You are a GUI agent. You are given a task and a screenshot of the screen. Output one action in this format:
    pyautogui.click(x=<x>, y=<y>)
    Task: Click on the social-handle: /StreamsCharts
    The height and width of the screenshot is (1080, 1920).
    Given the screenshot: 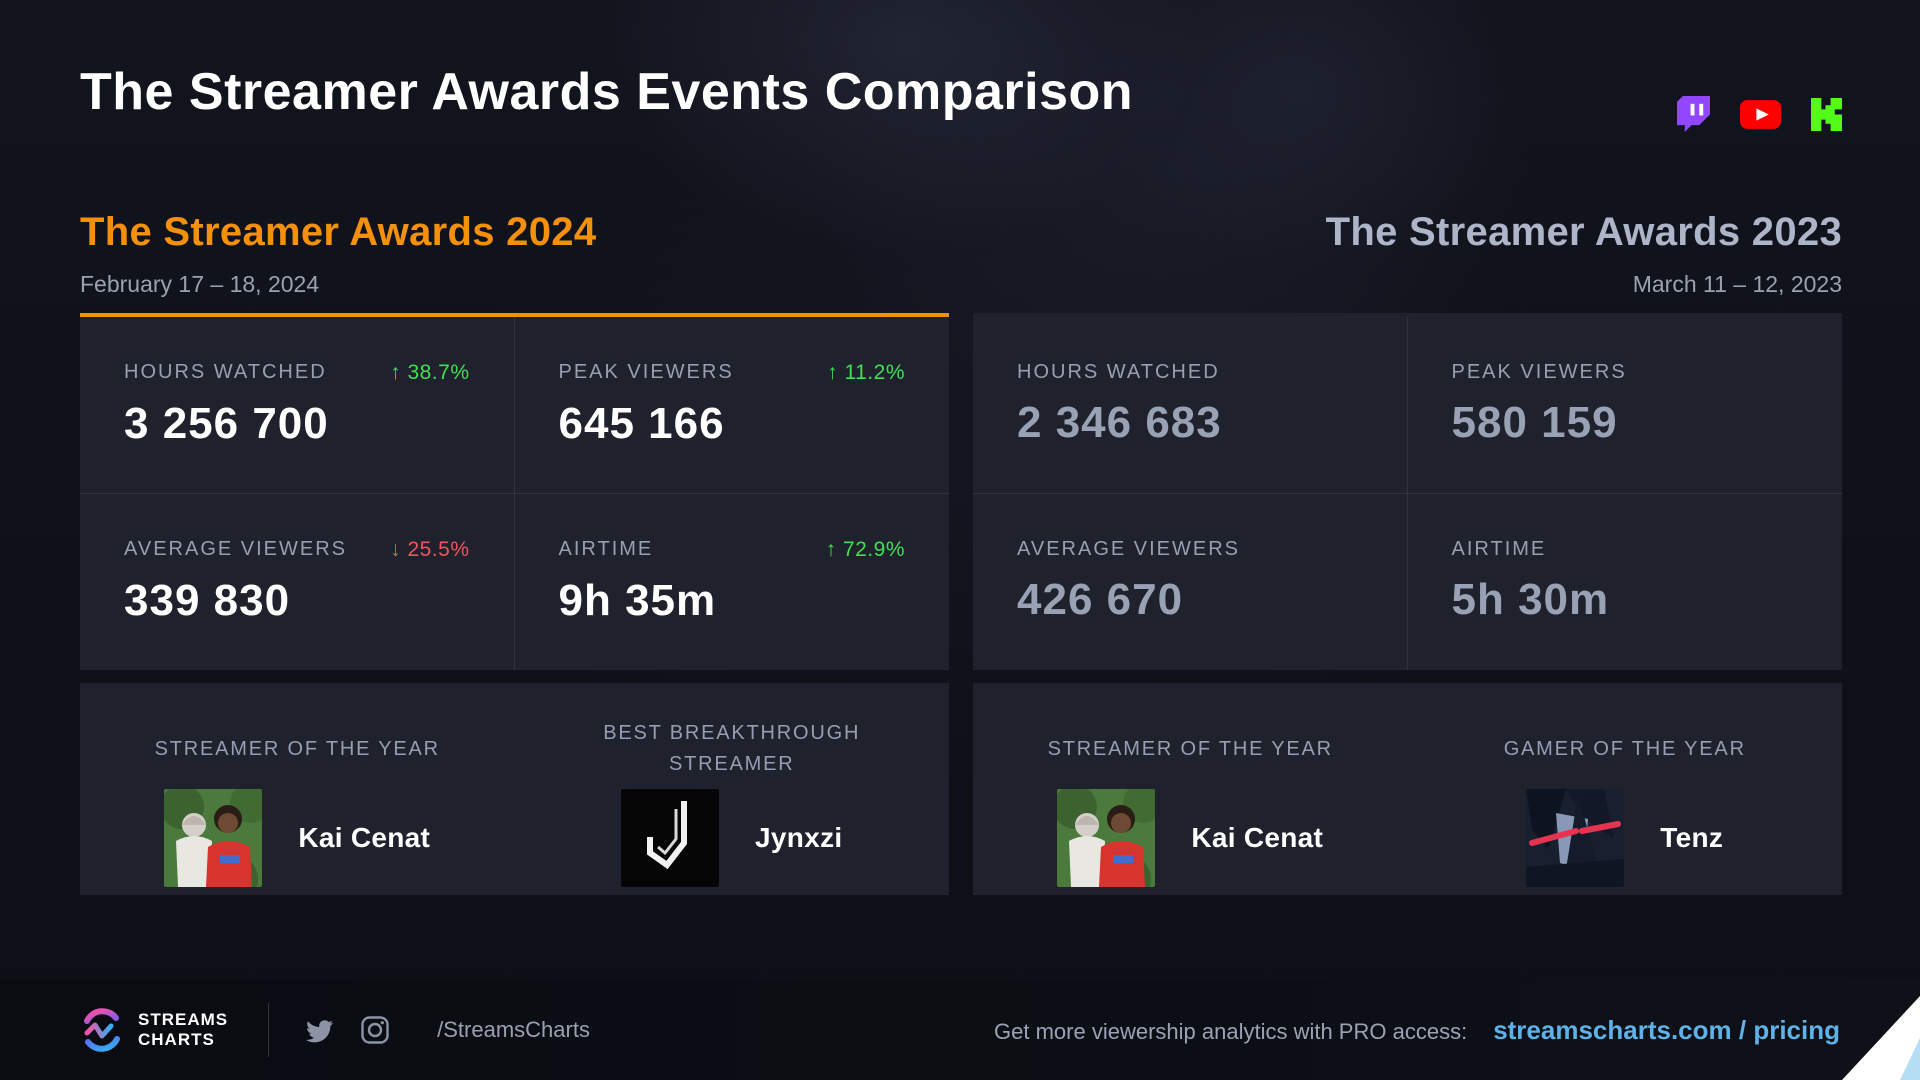 What is the action you would take?
    pyautogui.click(x=513, y=1029)
    